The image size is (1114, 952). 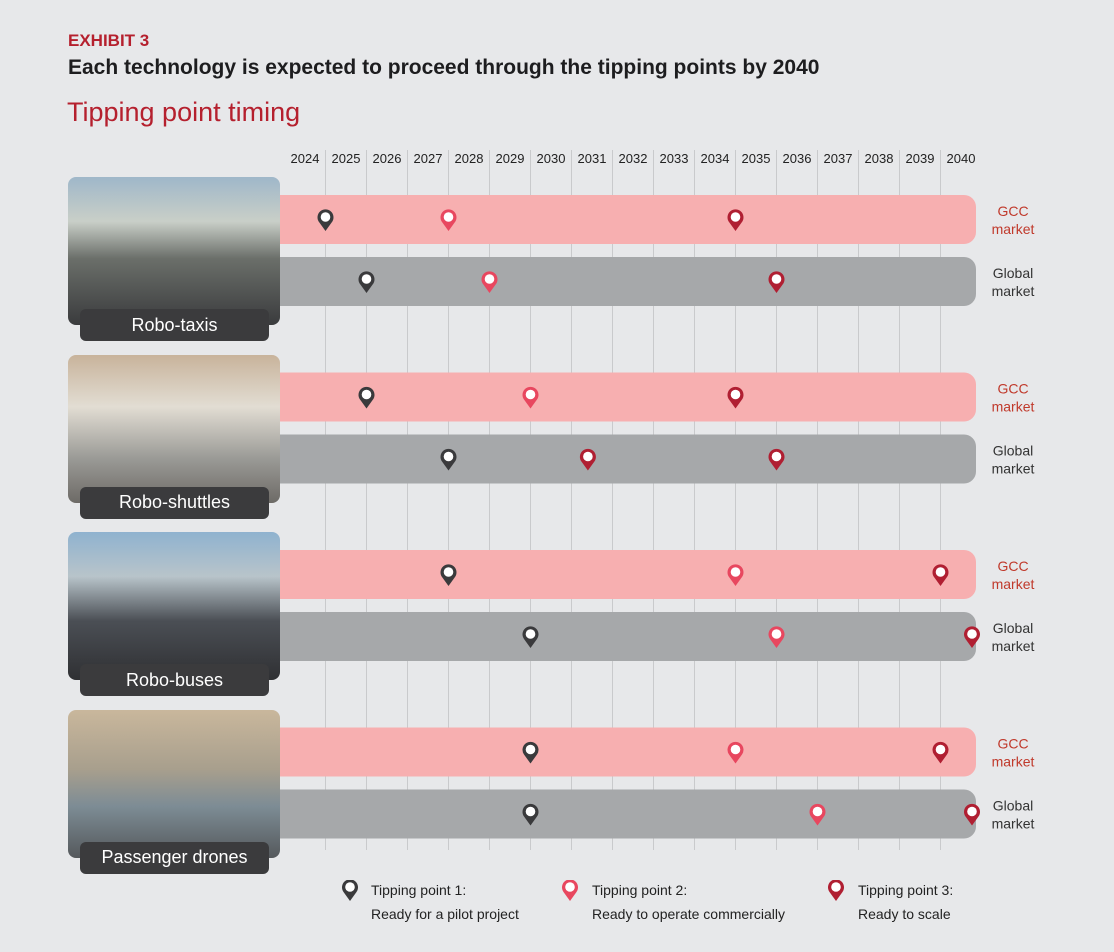 I want to click on year-tick-label: 2025, so click(x=346, y=158).